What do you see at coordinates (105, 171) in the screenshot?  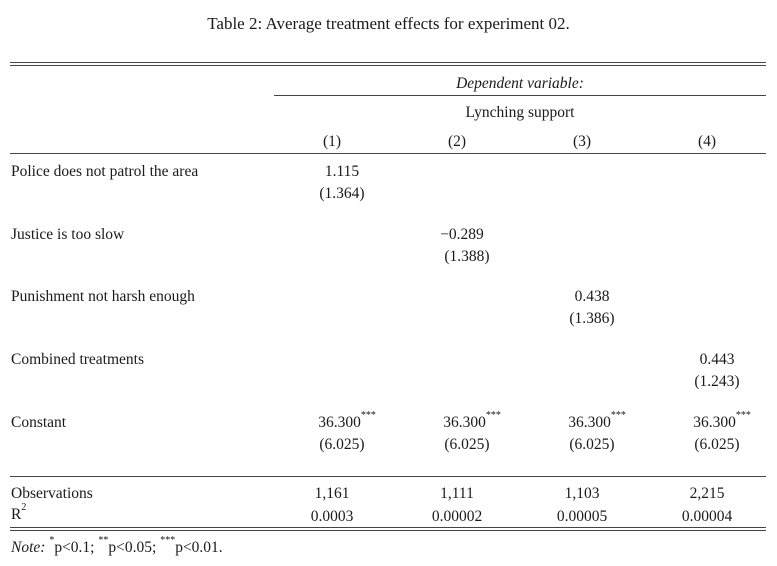 I see `row-label-police: Police does not patrol the area` at bounding box center [105, 171].